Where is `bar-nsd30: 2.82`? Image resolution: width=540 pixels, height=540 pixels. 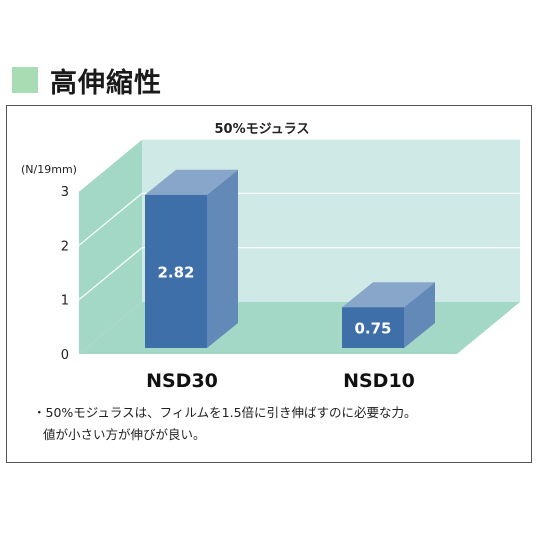
bar-nsd30: 2.82 is located at coordinates (191, 258).